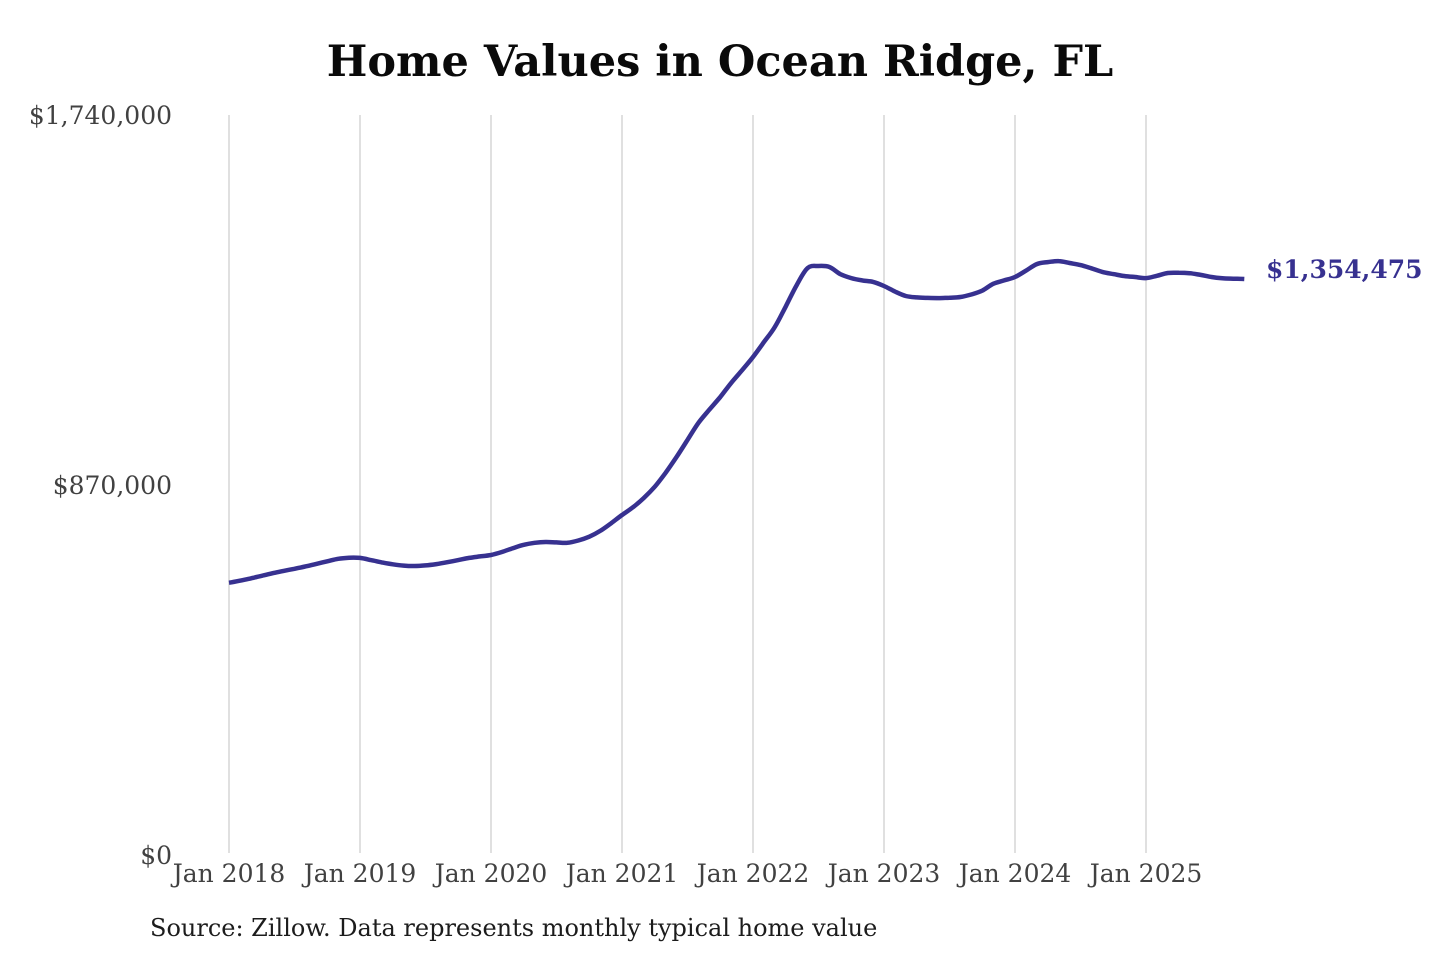 The width and height of the screenshot is (1440, 960). I want to click on x-tick-label: Jan 2022, so click(752, 873).